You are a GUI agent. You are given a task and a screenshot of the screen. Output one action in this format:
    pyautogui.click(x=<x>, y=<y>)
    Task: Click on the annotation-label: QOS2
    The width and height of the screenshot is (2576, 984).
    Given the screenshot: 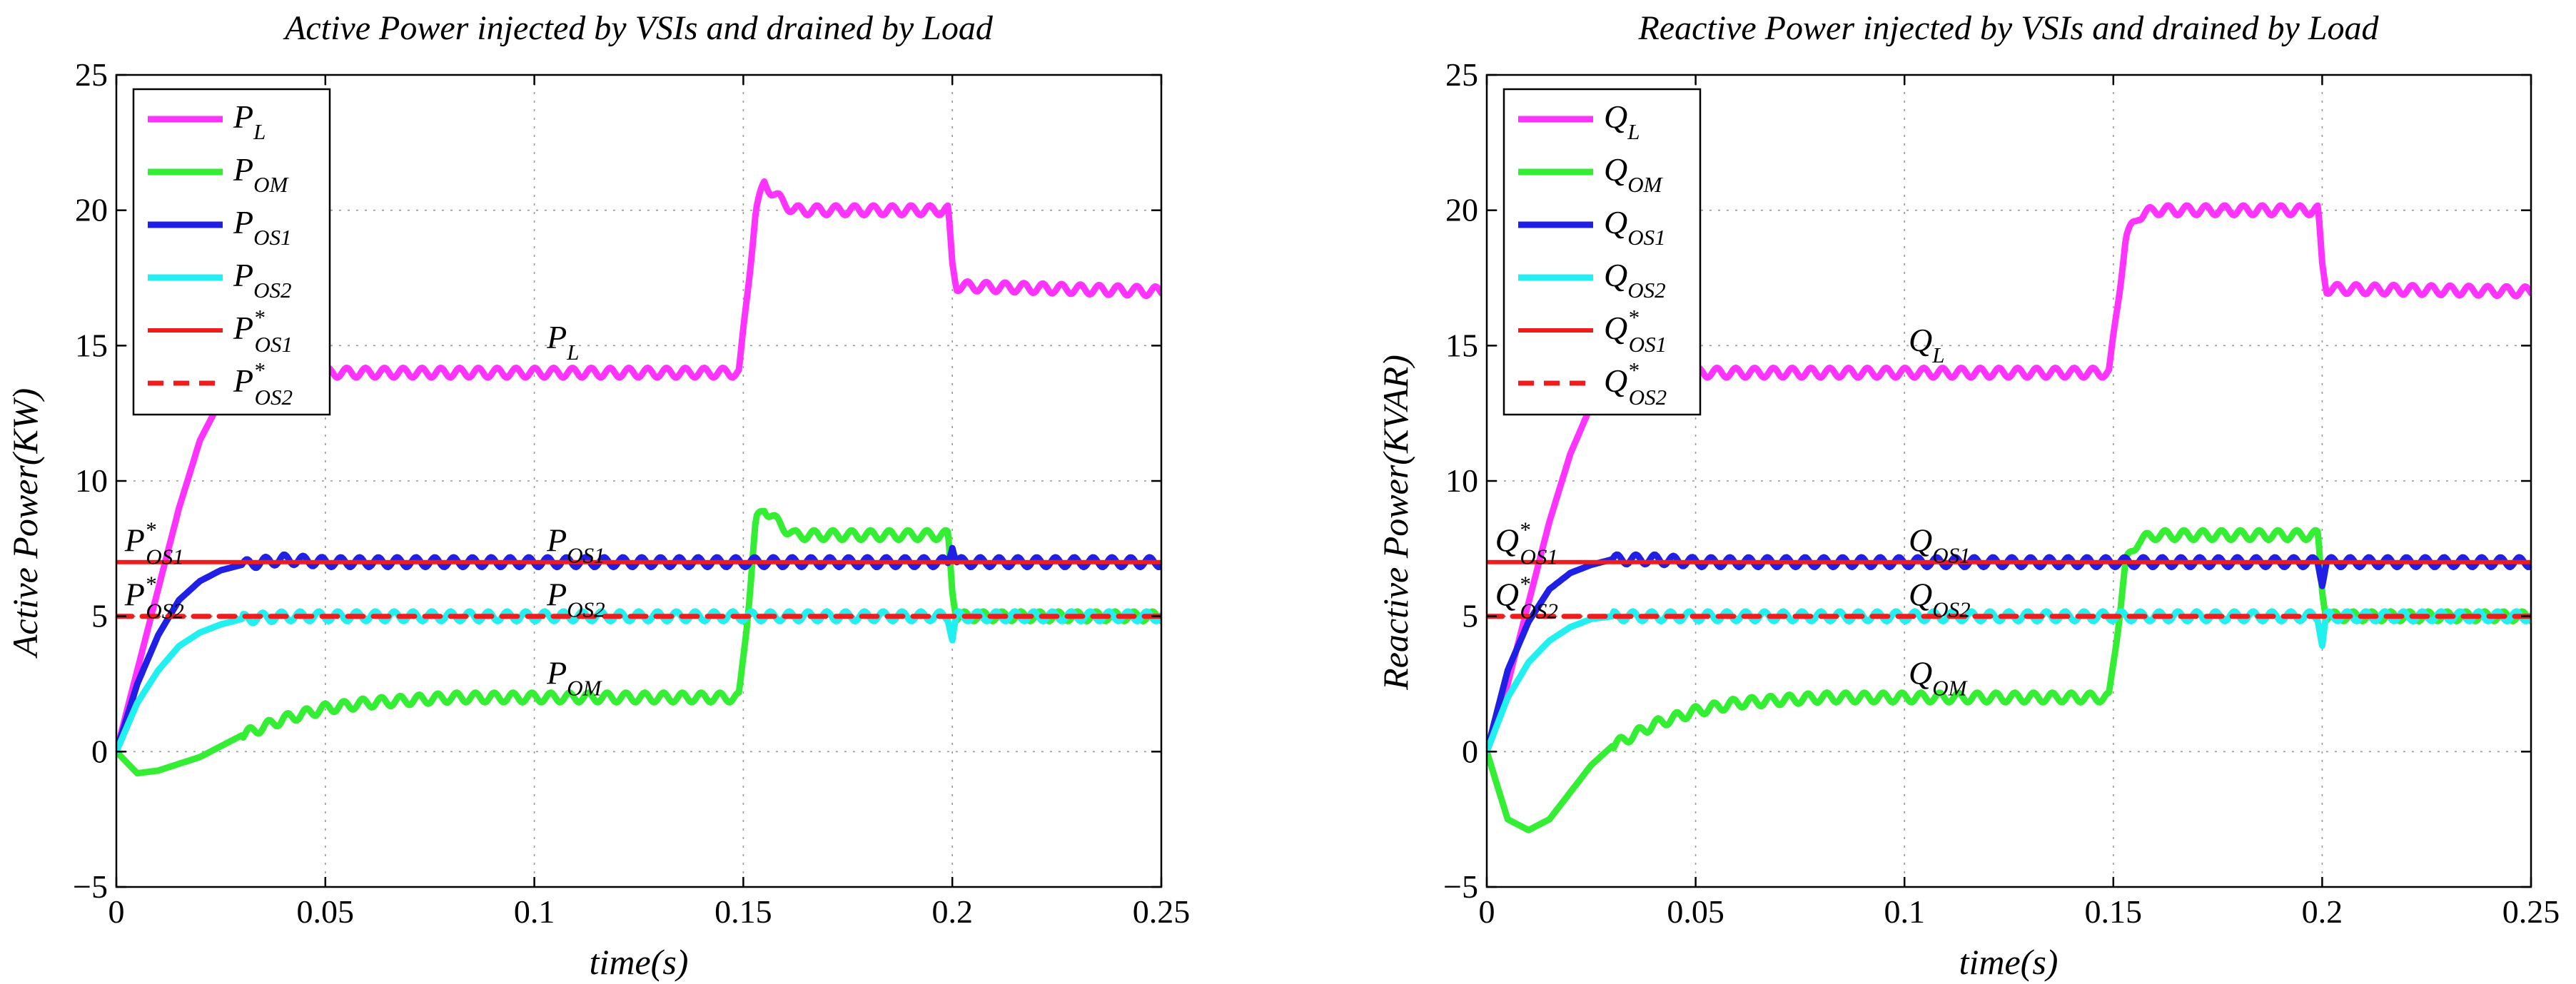 What is the action you would take?
    pyautogui.click(x=1940, y=599)
    